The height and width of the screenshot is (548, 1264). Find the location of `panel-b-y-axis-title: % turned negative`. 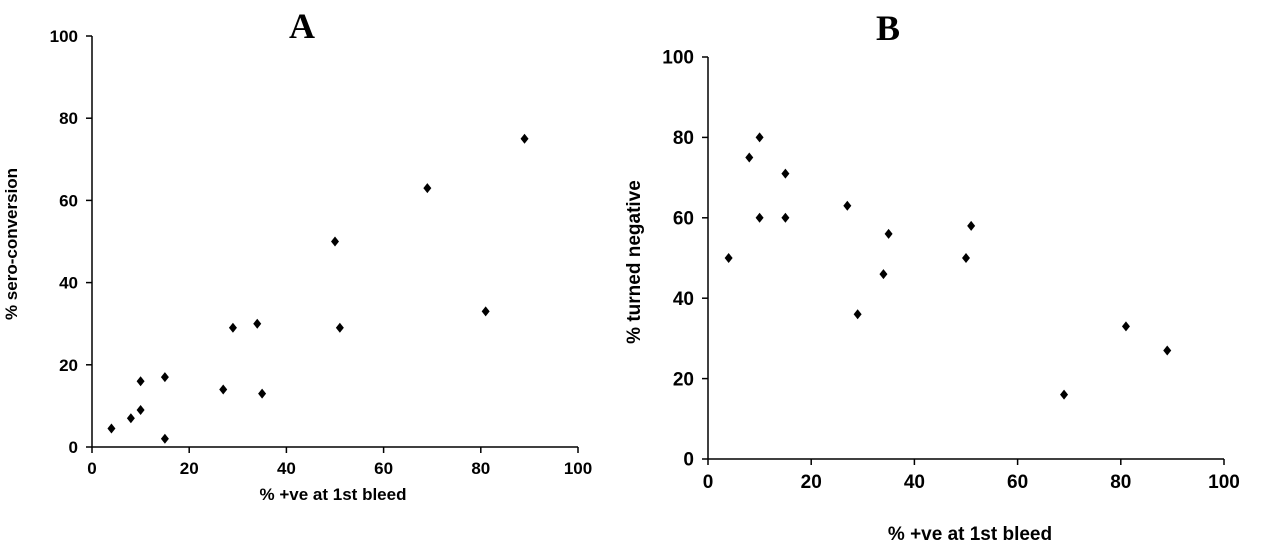

panel-b-y-axis-title: % turned negative is located at coordinates (634, 262).